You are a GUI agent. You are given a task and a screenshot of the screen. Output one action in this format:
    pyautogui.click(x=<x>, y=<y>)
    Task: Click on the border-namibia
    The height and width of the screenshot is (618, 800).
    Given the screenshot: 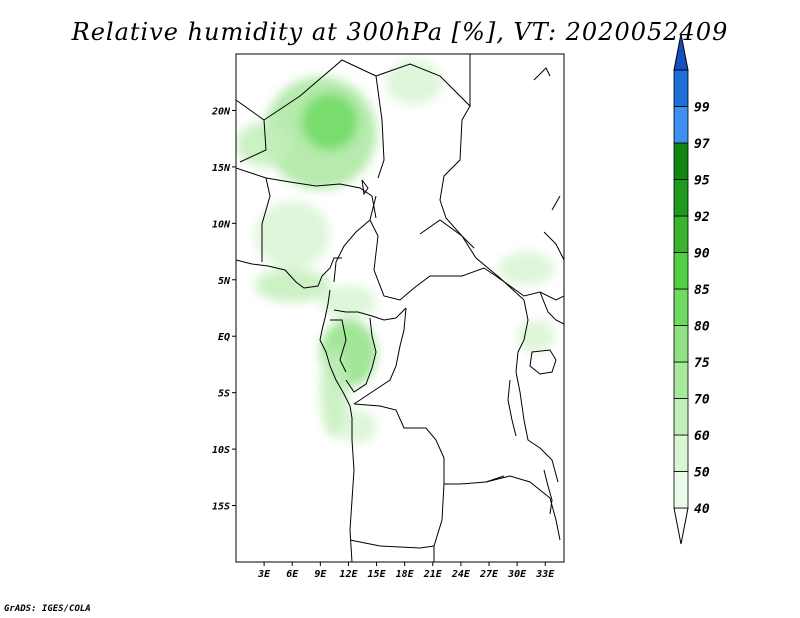 What is the action you would take?
    pyautogui.click(x=392, y=544)
    